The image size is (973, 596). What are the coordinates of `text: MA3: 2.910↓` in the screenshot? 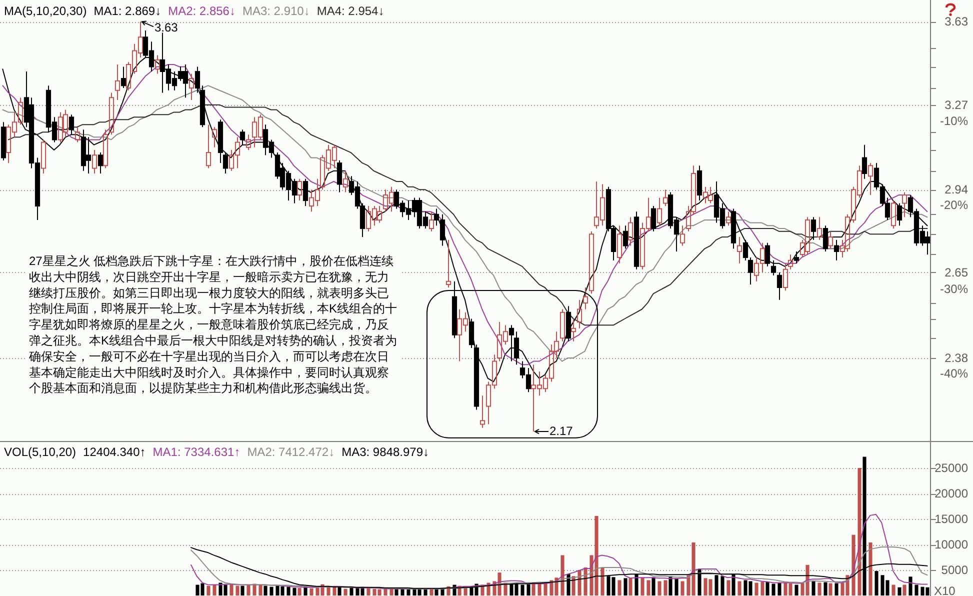 It's located at (276, 11).